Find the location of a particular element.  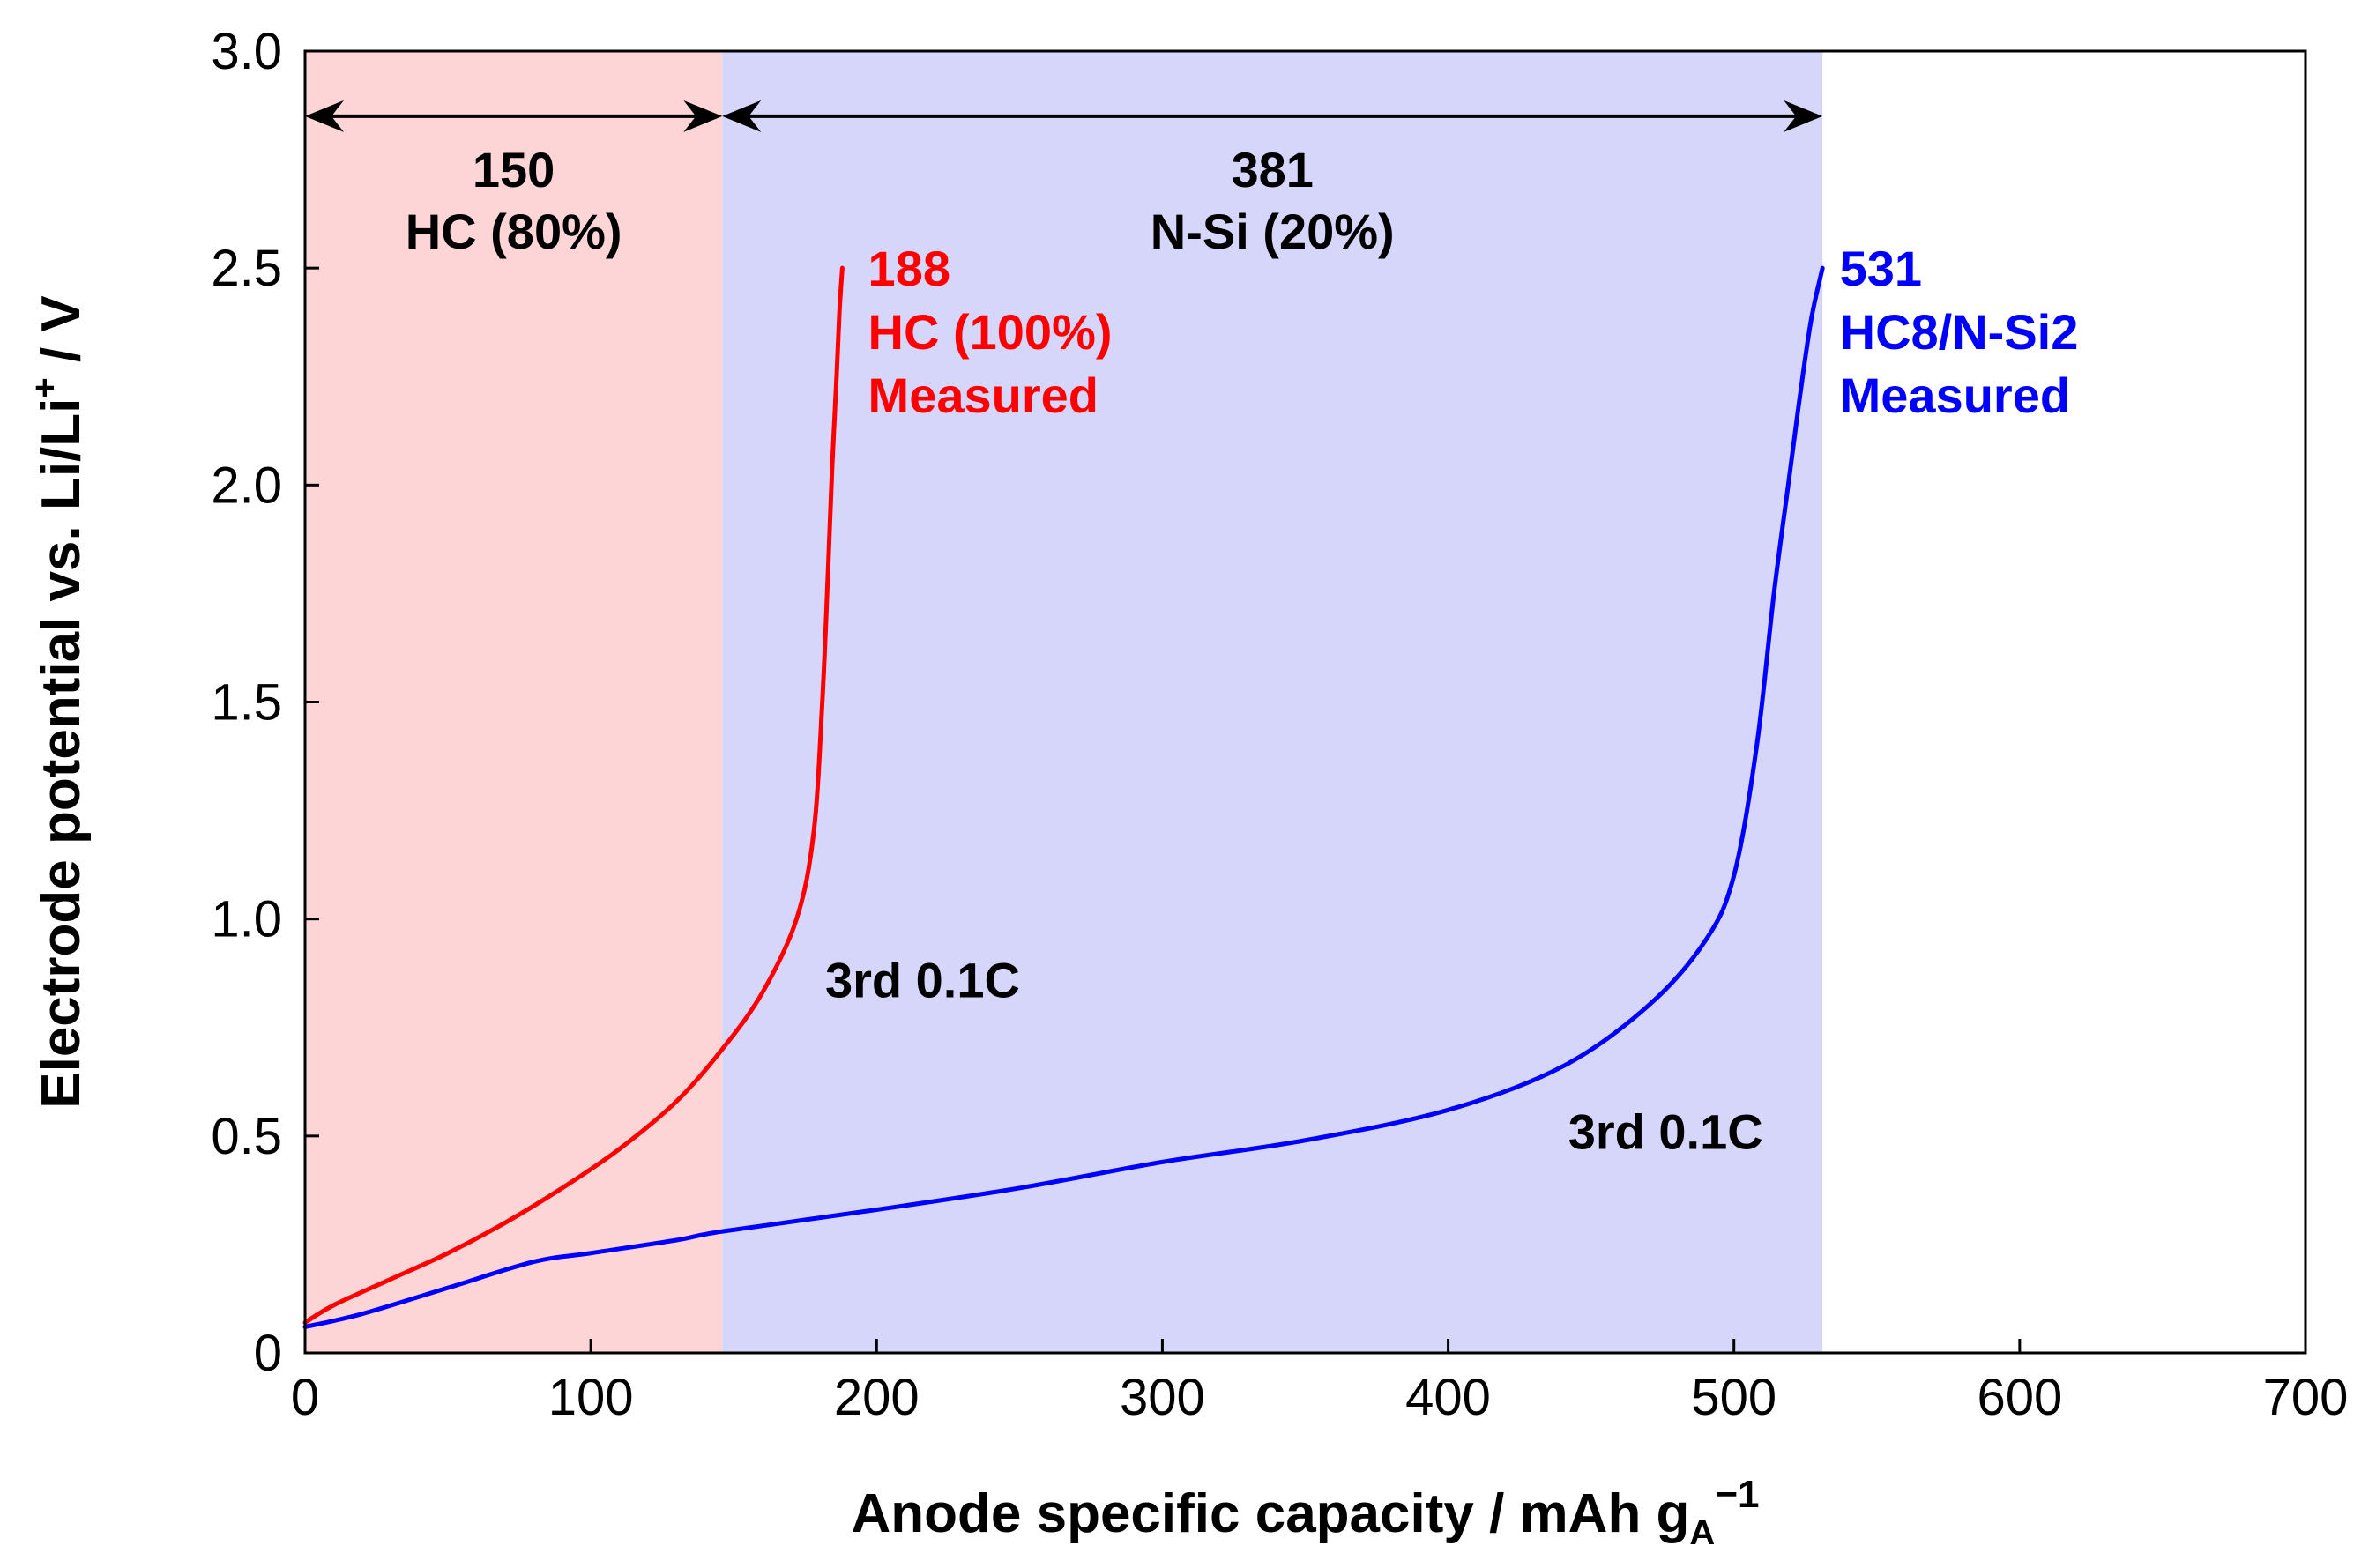

y-axis-title-tail: / V is located at coordinates (61, 336).